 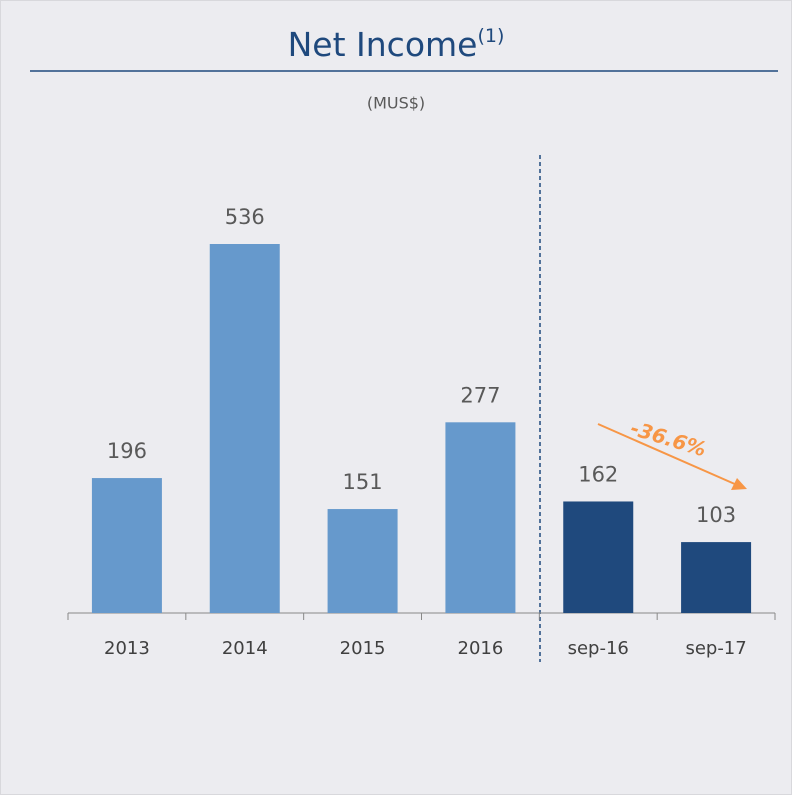 What do you see at coordinates (481, 648) in the screenshot?
I see `x-tick-label: 2016` at bounding box center [481, 648].